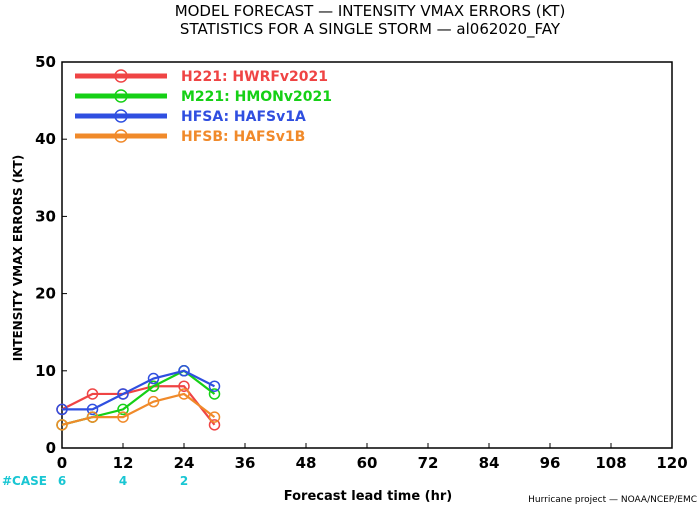 Image resolution: width=700 pixels, height=506 pixels. Describe the element at coordinates (254, 77) in the screenshot. I see `legend-label: H221: HWRFv2021` at that location.